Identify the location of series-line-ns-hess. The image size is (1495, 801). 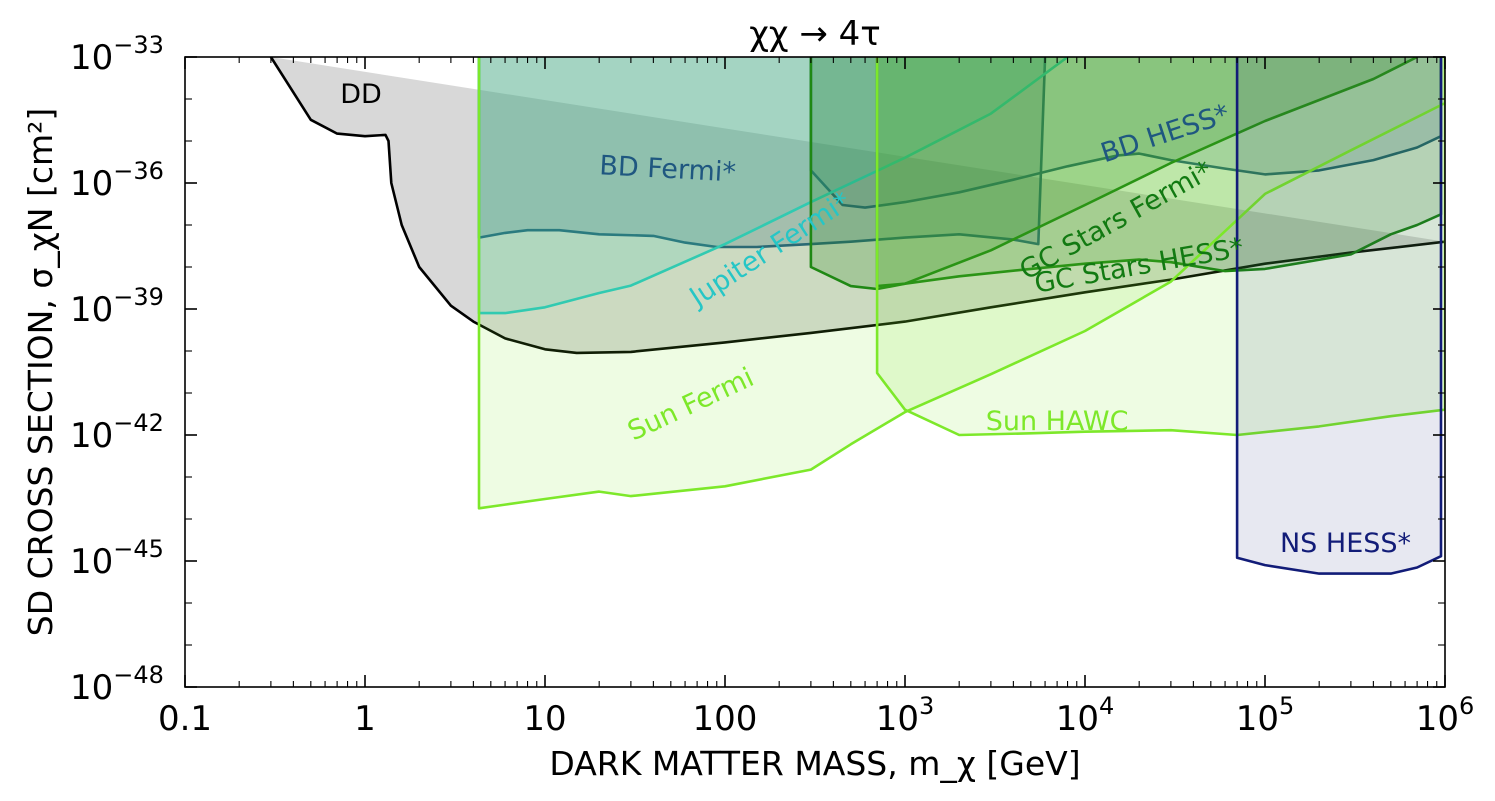
(1339, 316).